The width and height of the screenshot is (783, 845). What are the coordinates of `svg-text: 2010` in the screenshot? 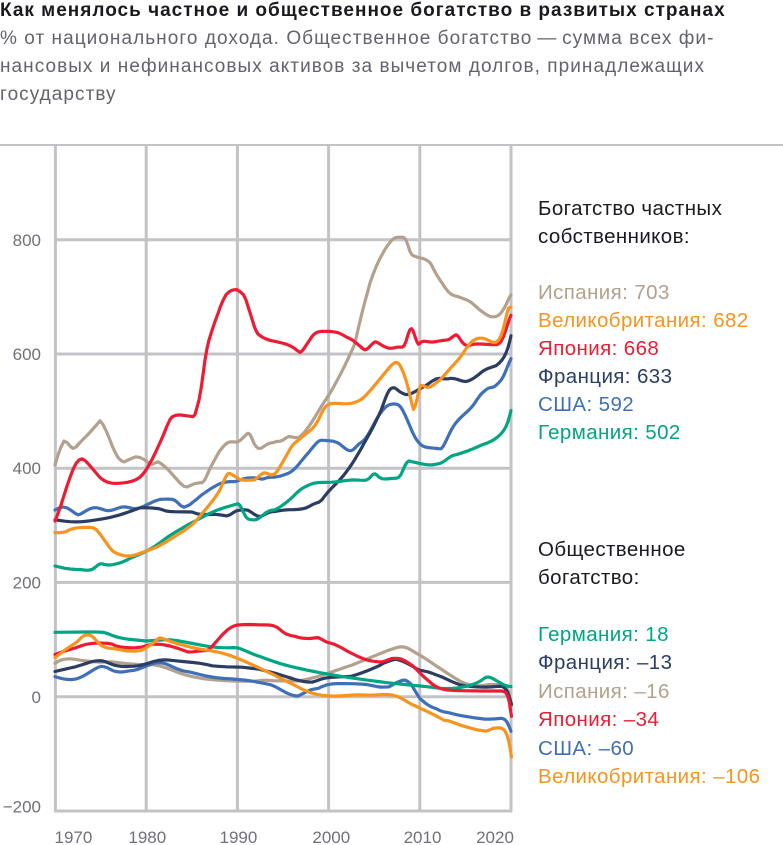 It's located at (423, 836).